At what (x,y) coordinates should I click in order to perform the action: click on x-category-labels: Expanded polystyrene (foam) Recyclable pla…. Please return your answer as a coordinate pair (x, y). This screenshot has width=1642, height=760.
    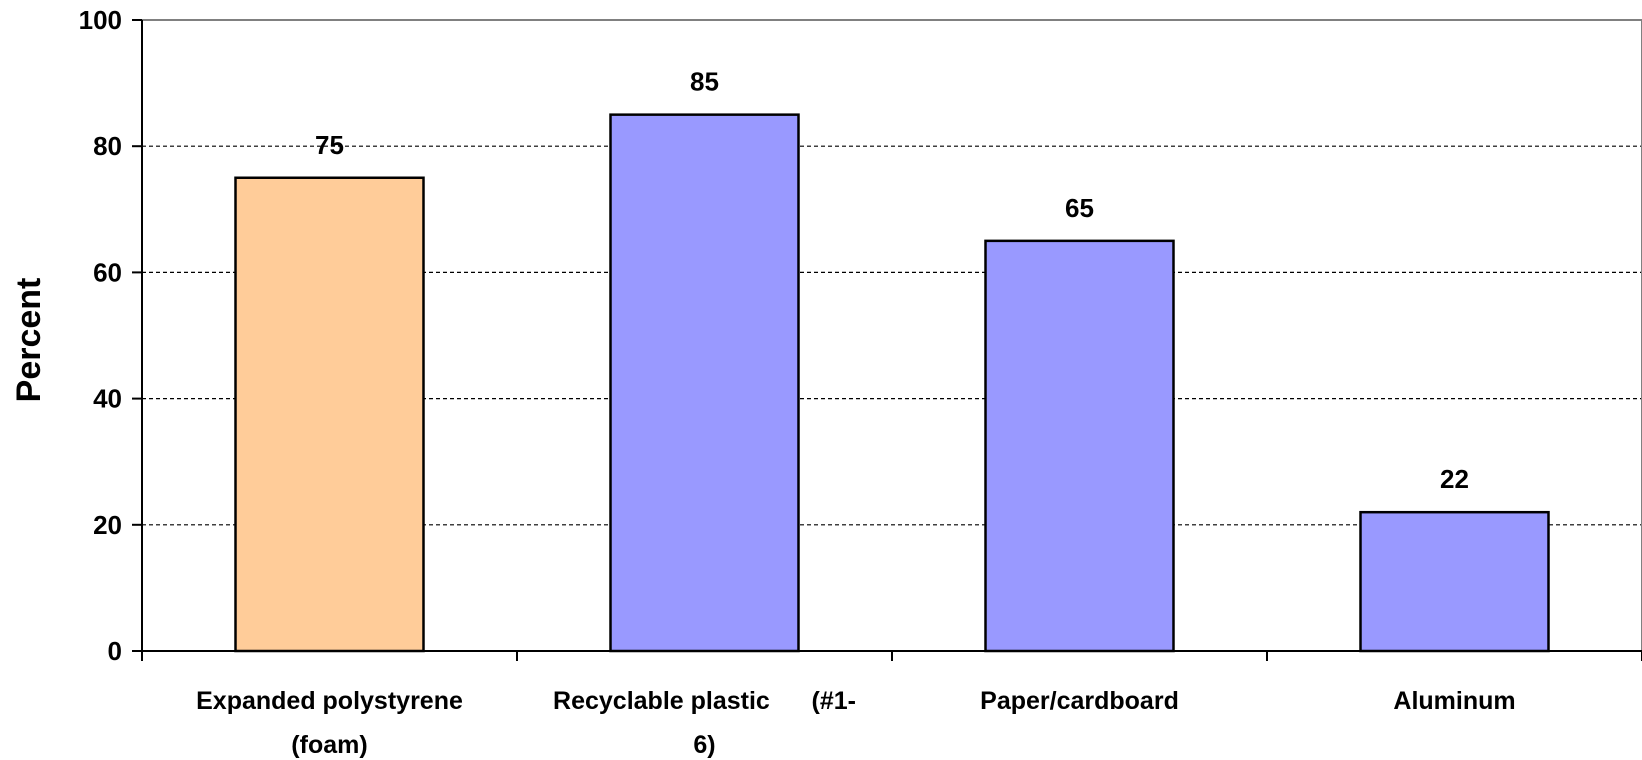
    Looking at the image, I should click on (855, 723).